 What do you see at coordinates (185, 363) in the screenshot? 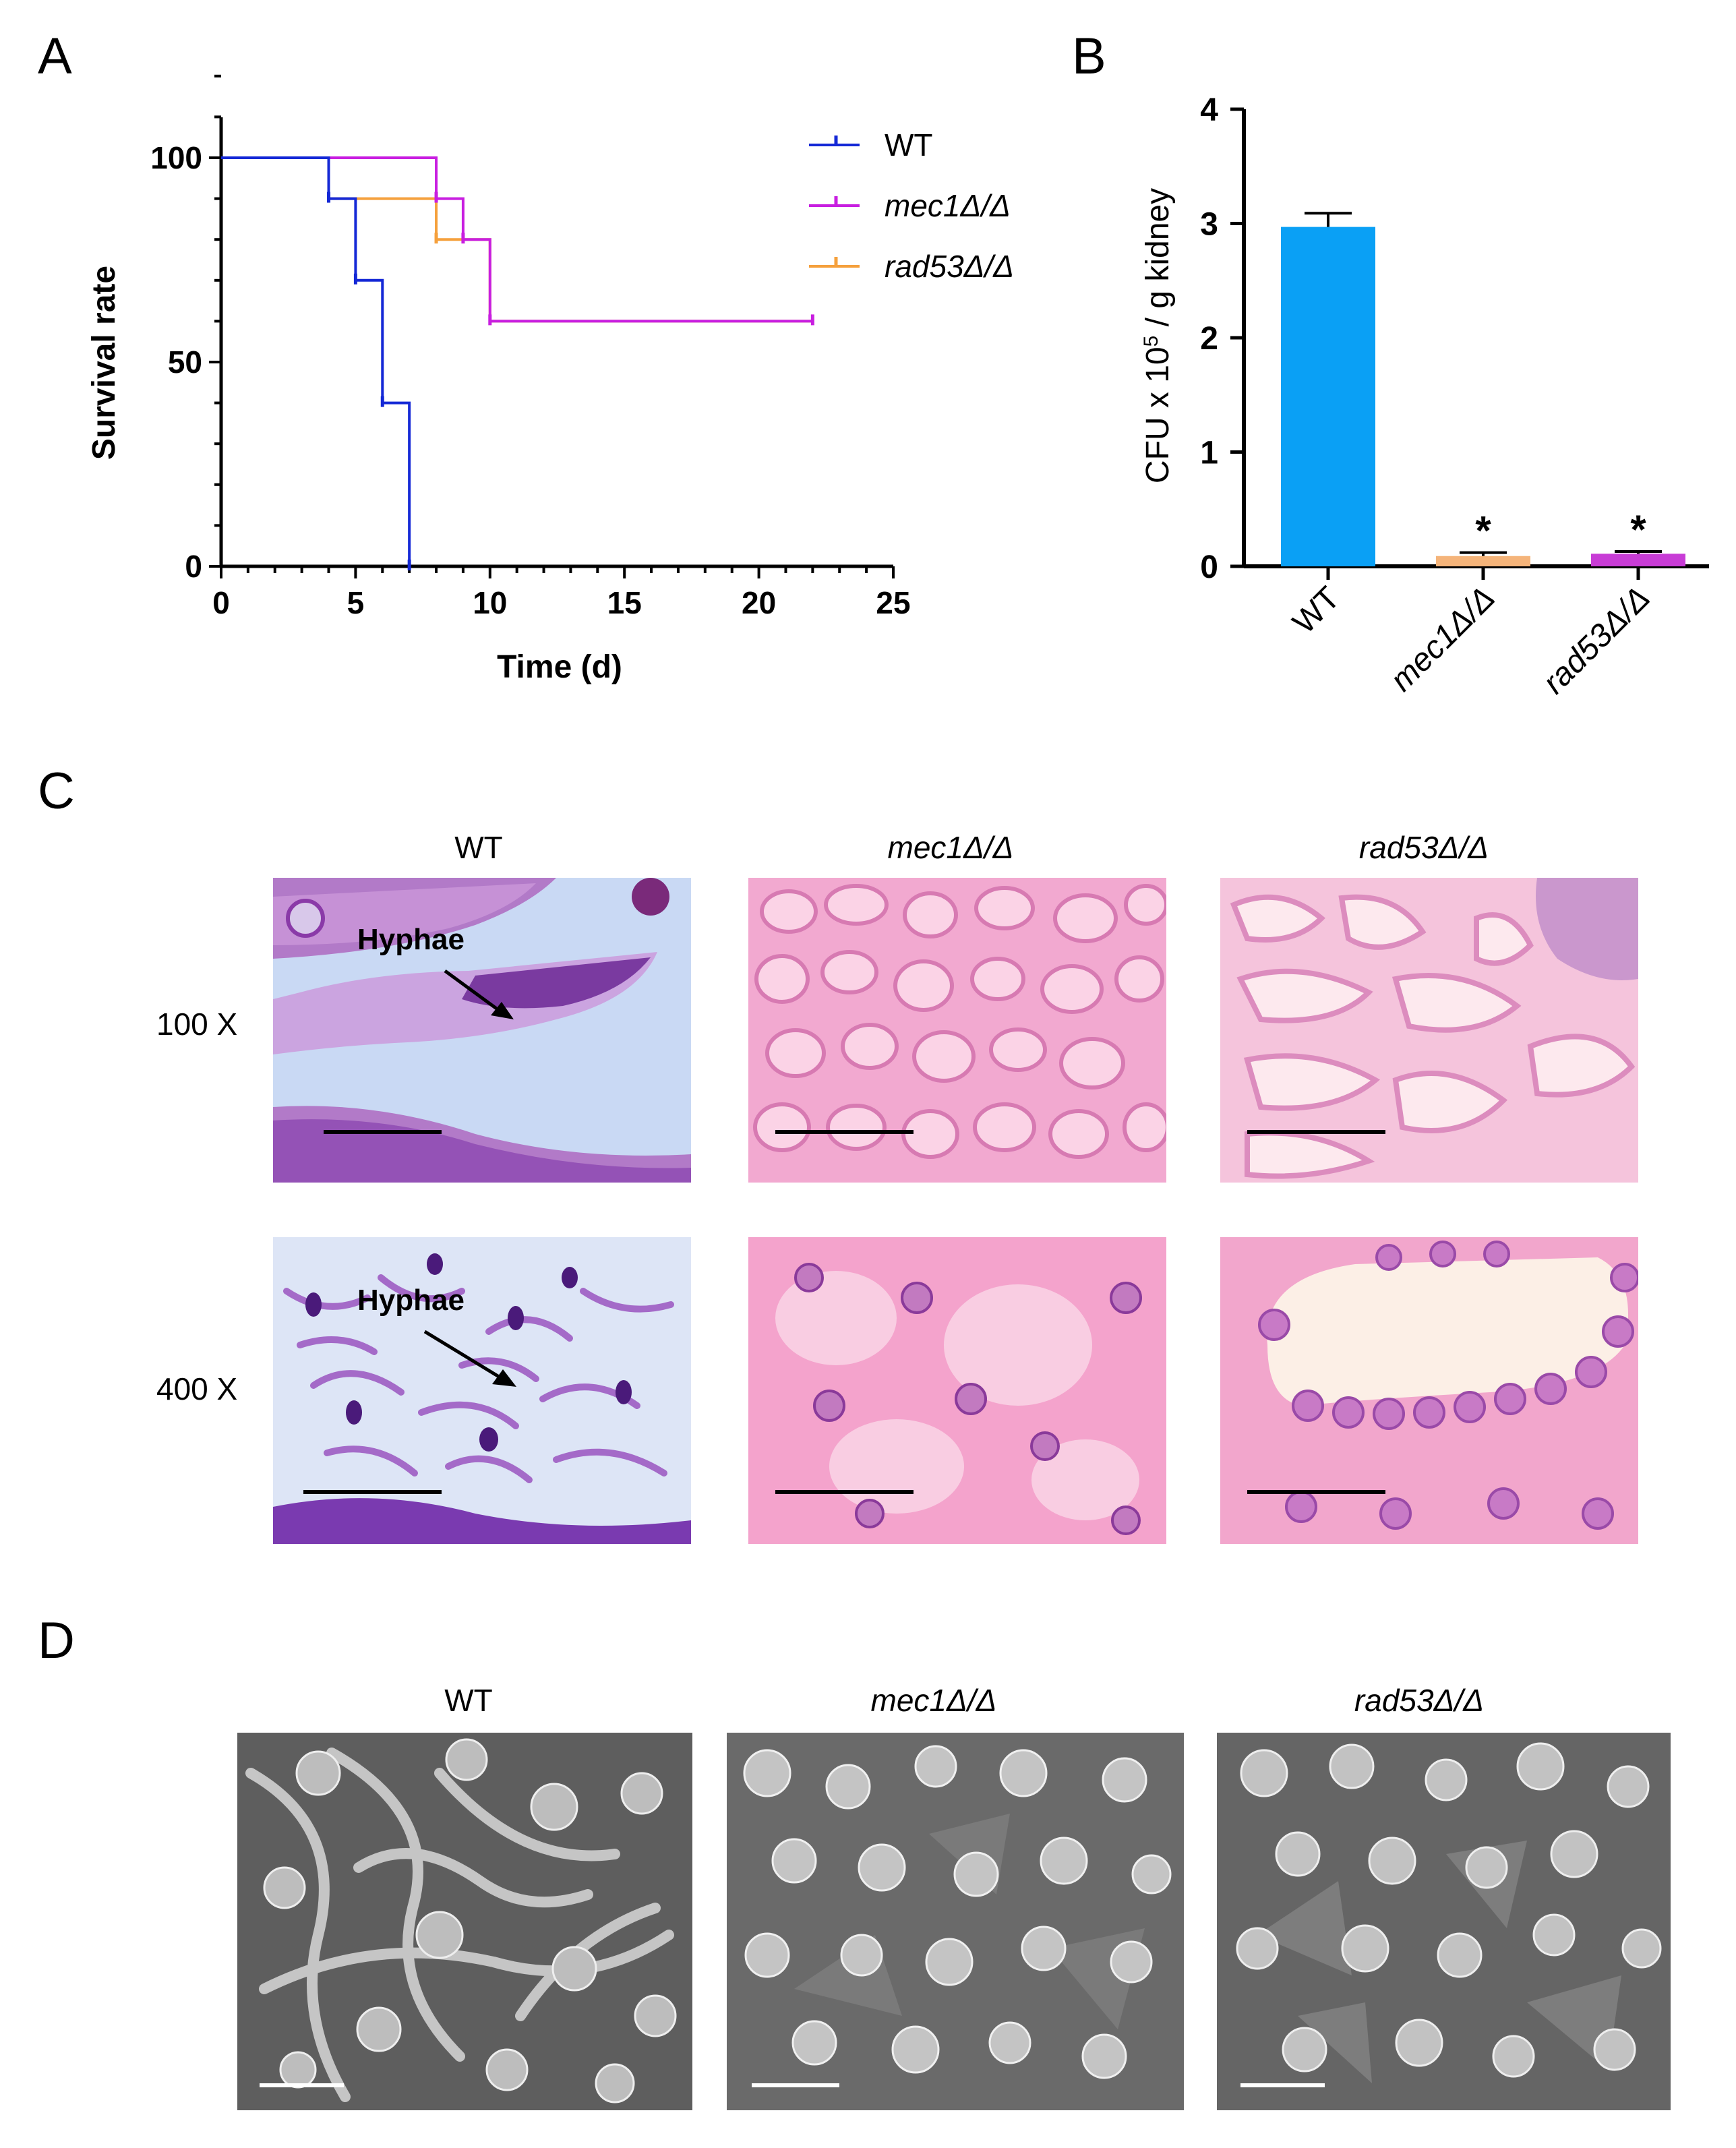
I see `survival-y-tick-label: 50` at bounding box center [185, 363].